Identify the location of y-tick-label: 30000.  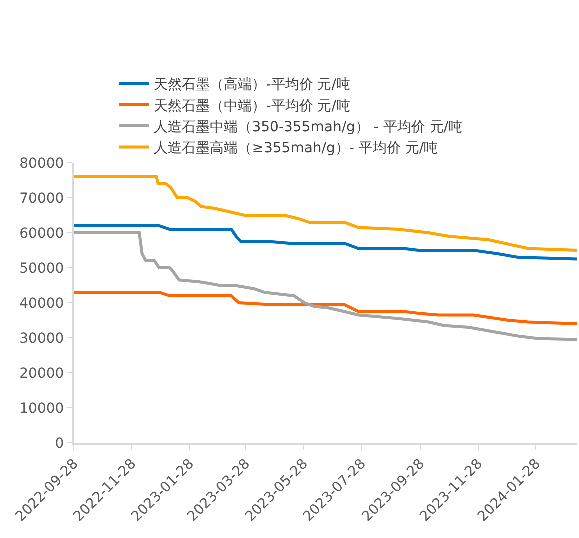
(42, 338).